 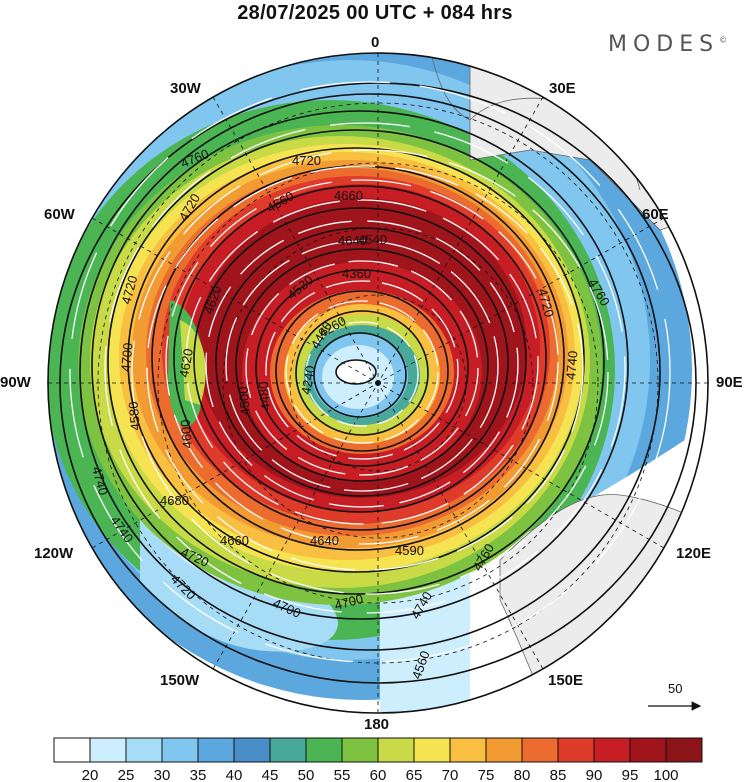 What do you see at coordinates (198, 774) in the screenshot?
I see `colorbar-tick-label: 35` at bounding box center [198, 774].